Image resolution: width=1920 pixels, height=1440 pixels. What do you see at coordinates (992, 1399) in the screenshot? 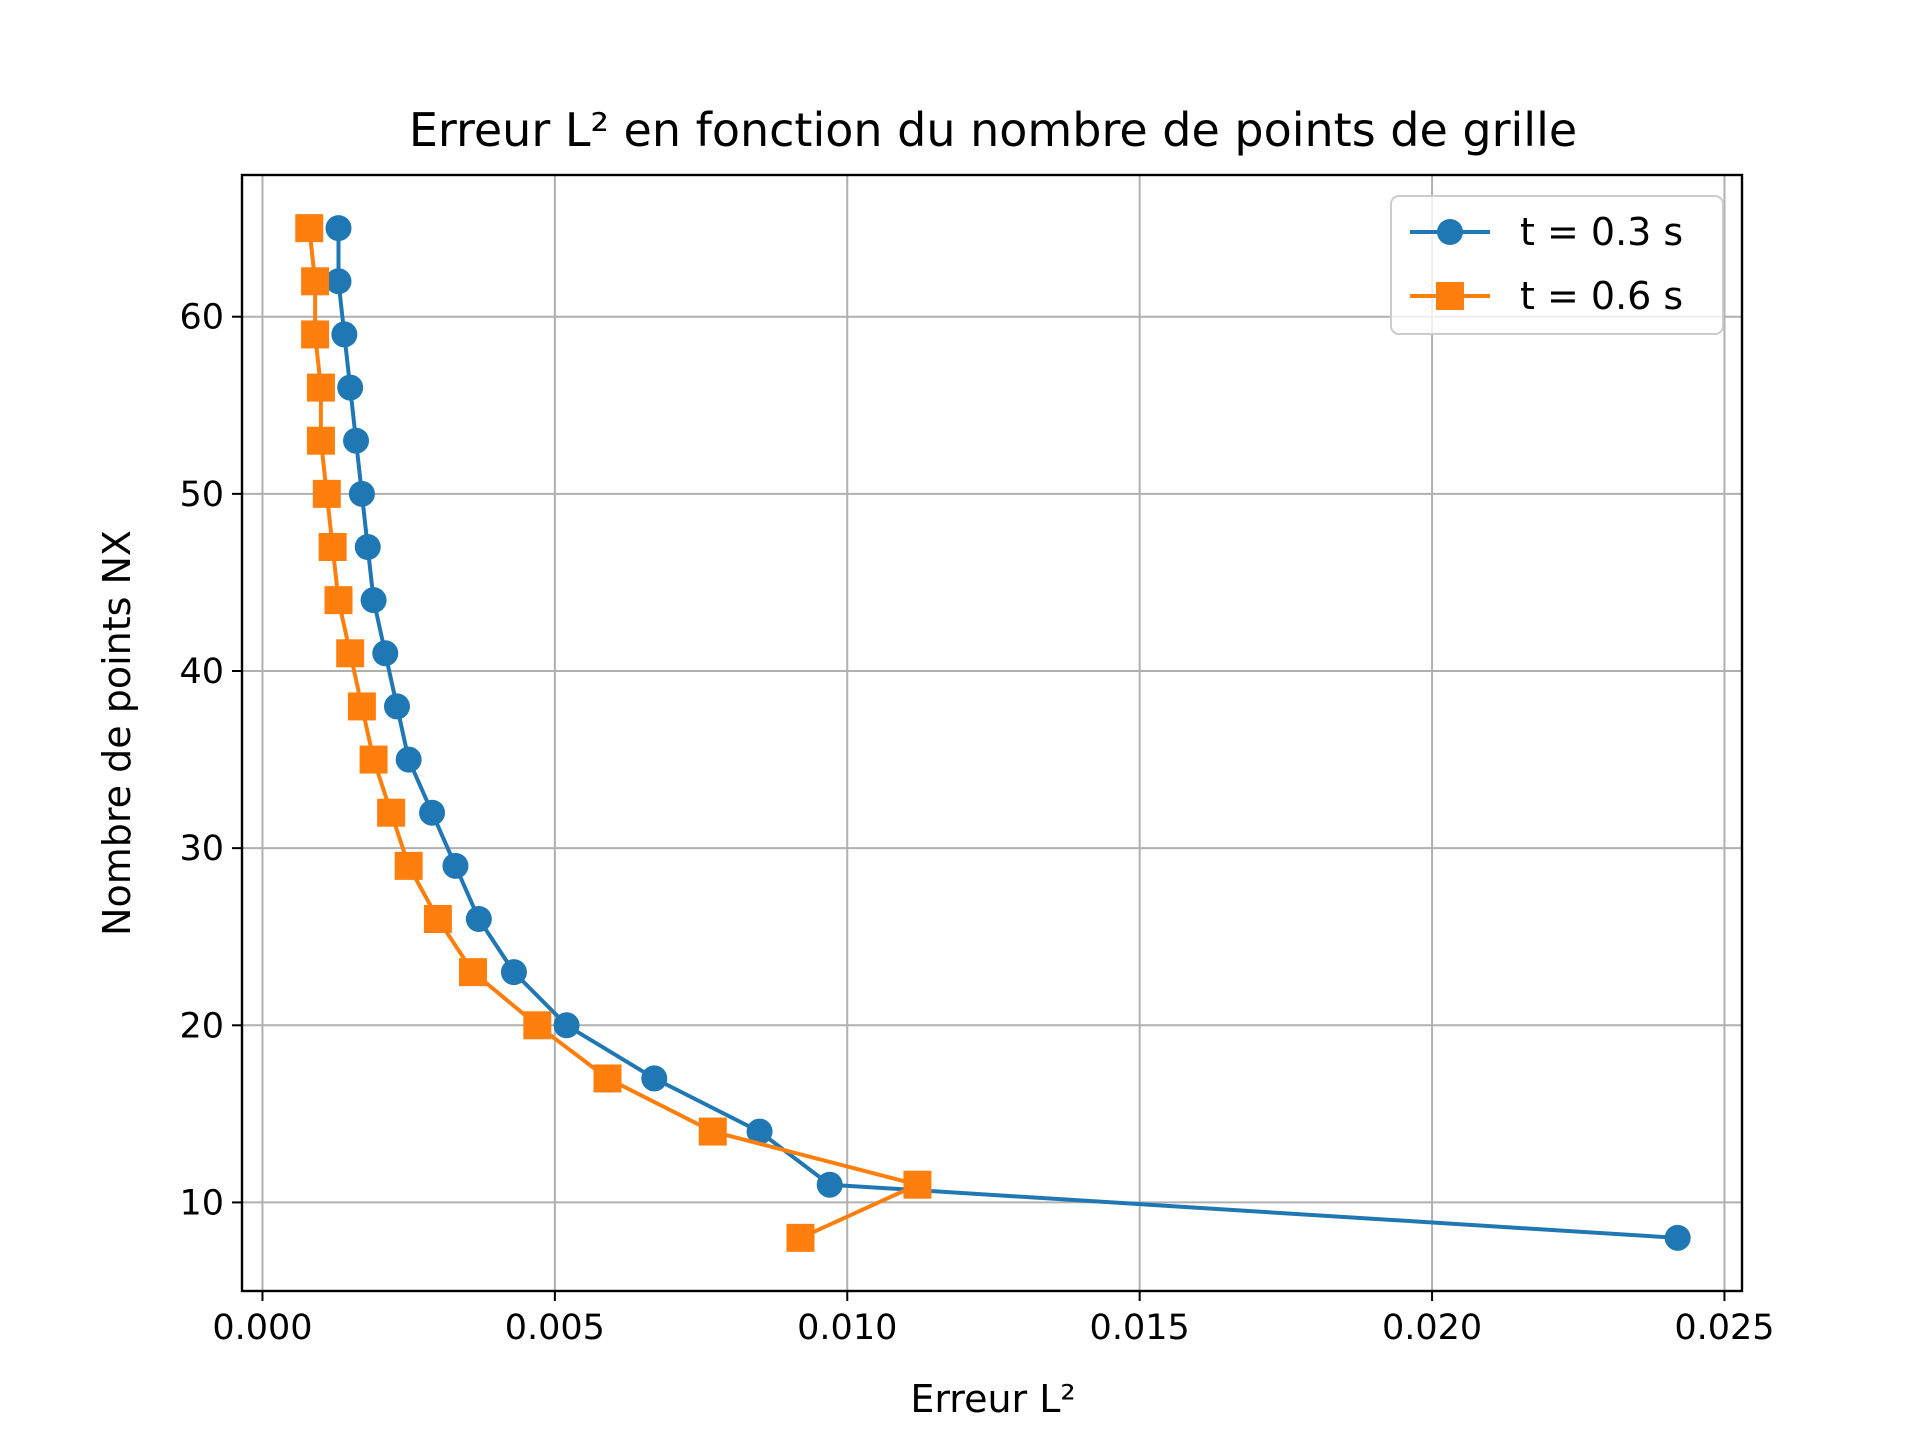
I see `x-axis-label: Erreur L²` at bounding box center [992, 1399].